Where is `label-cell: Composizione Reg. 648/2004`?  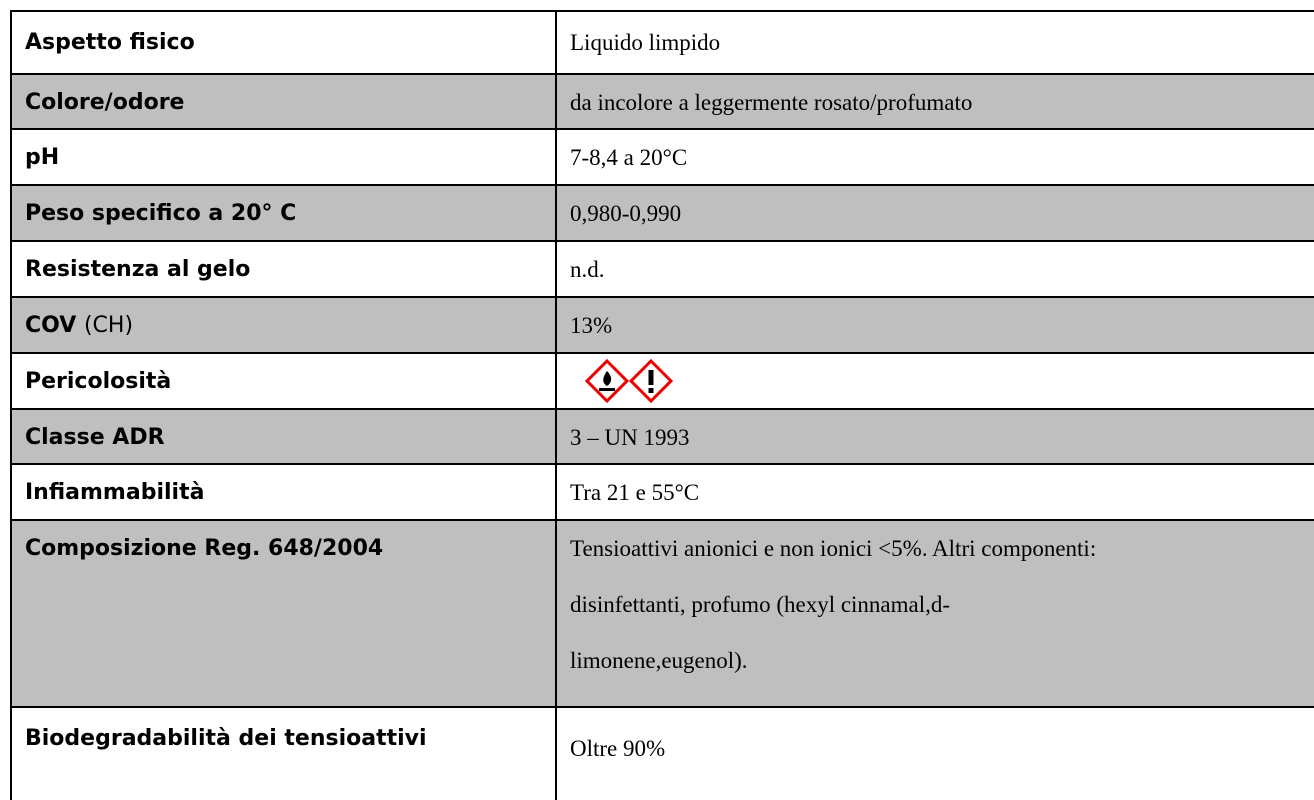 label-cell: Composizione Reg. 648/2004 is located at coordinates (282, 613).